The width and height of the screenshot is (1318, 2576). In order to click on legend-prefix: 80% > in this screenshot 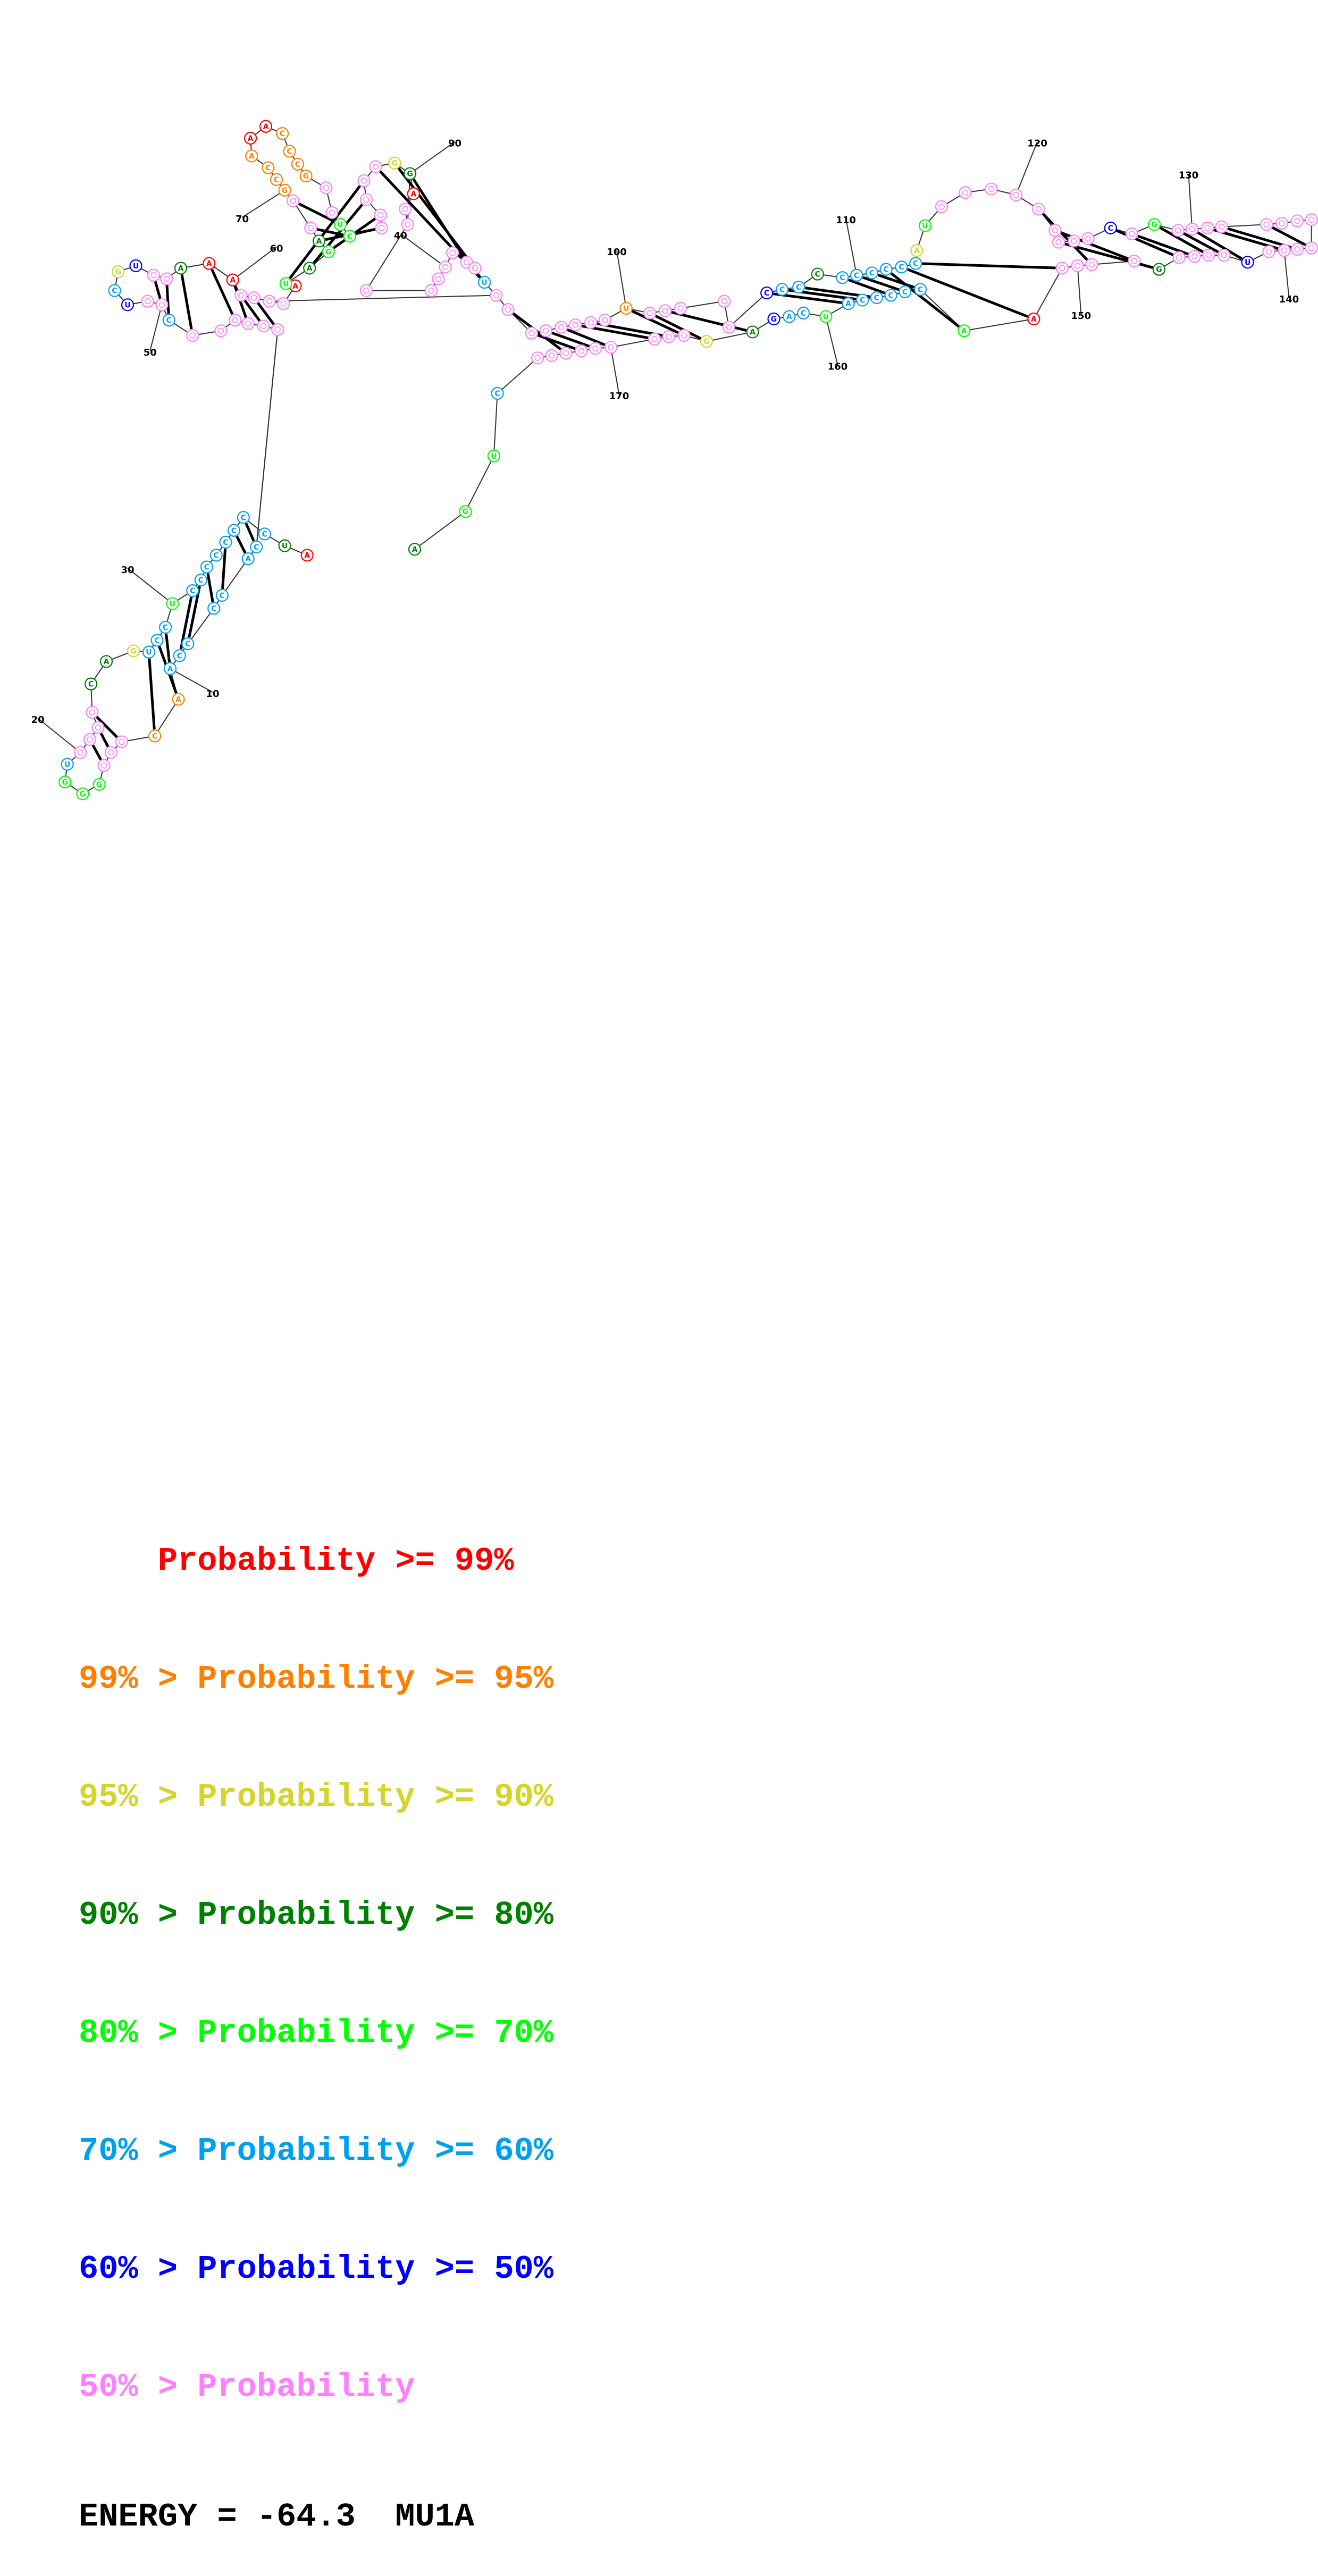, I will do `click(139, 2033)`.